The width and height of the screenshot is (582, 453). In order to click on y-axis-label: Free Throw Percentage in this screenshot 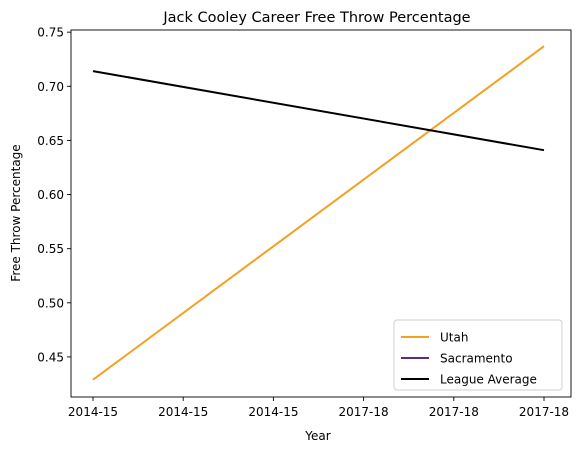, I will do `click(16, 212)`.